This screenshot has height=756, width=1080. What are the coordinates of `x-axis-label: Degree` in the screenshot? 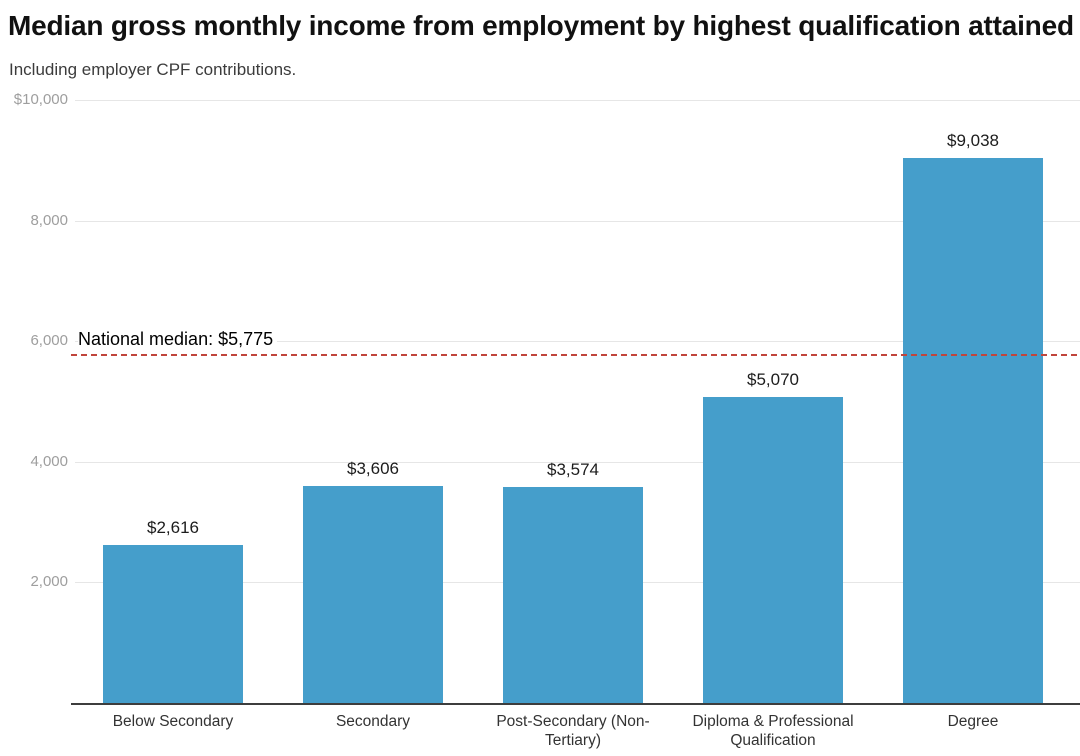 It's located at (973, 721).